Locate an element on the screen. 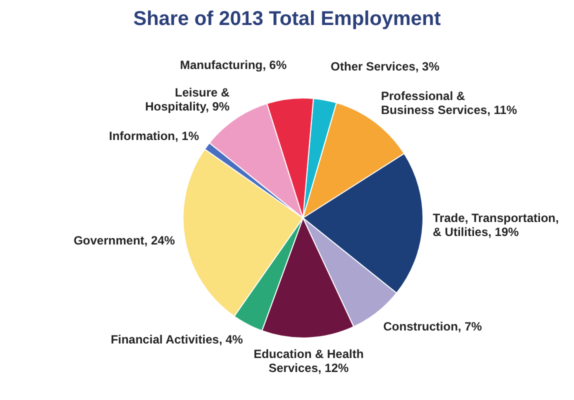  slice-label: Other Services, 3% is located at coordinates (385, 67).